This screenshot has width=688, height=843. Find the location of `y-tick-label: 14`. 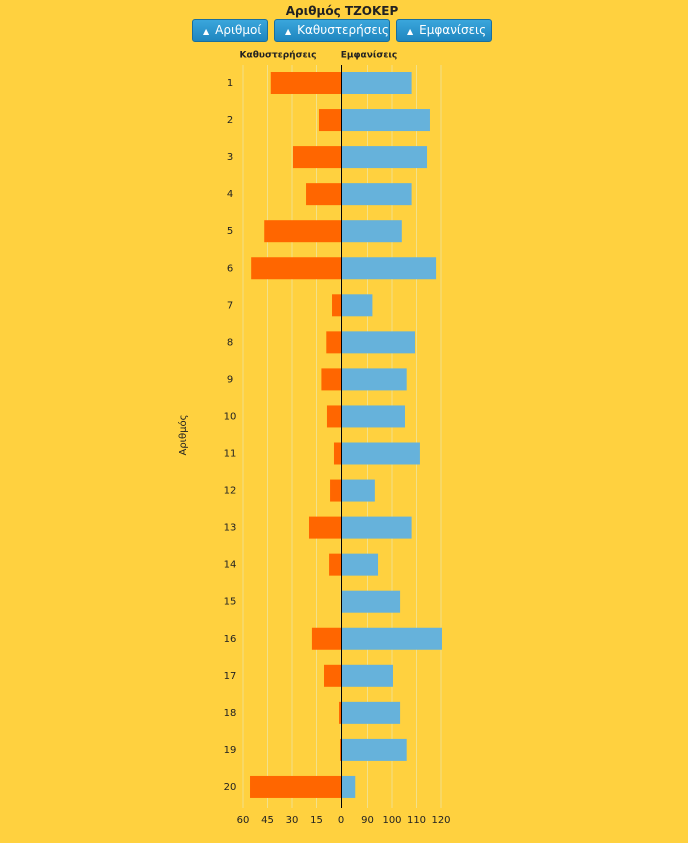

y-tick-label: 14 is located at coordinates (230, 565).